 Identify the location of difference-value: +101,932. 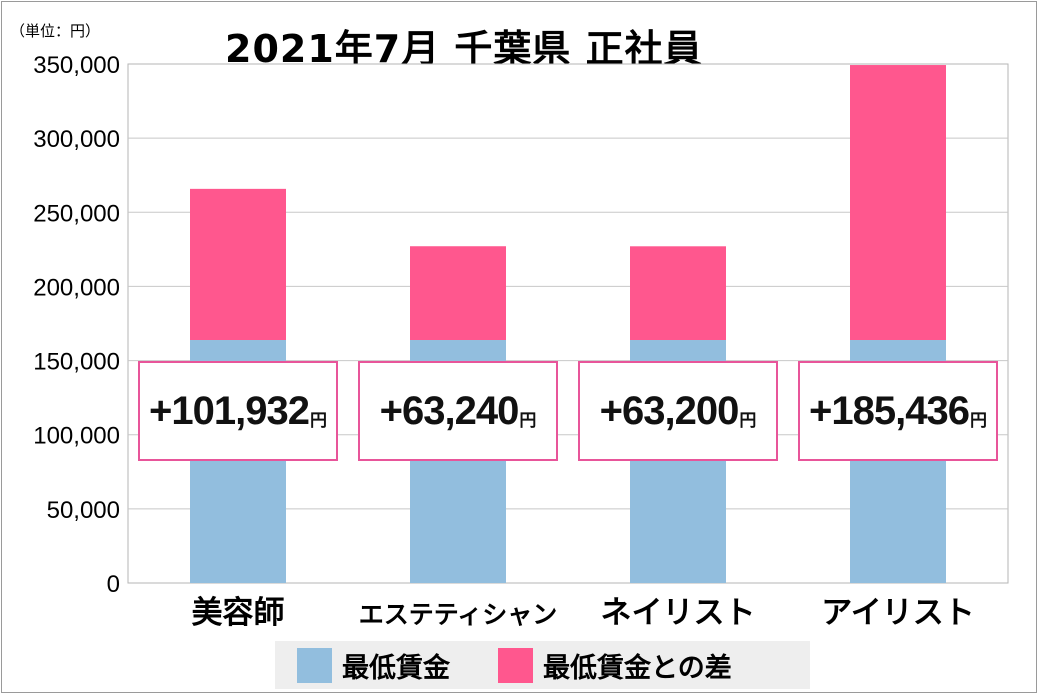
(229, 410).